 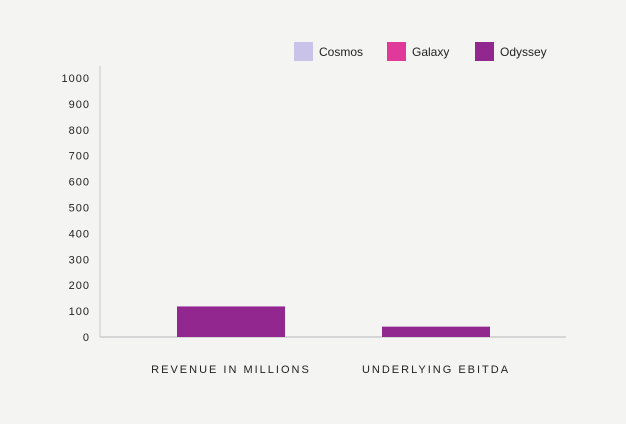 I want to click on y-axis: 0 100 200 300 400 500 600 700 800 900 1000, so click(x=81, y=205).